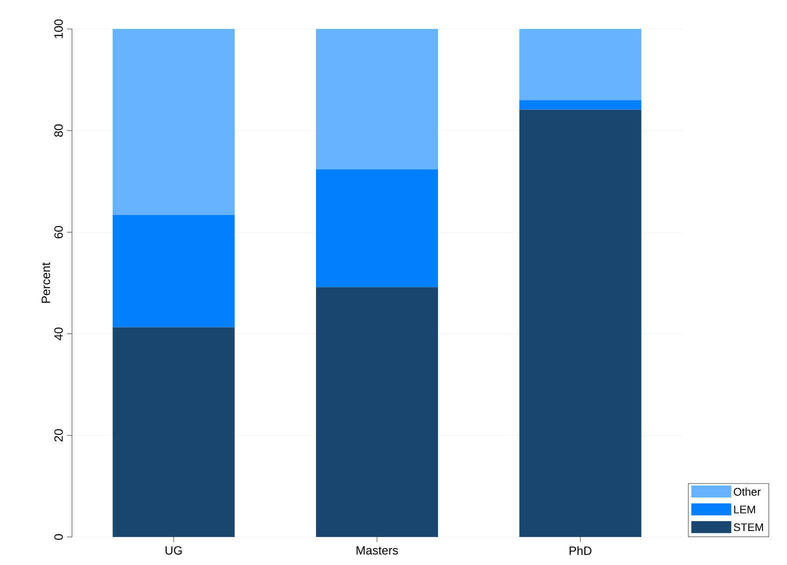 Image resolution: width=787 pixels, height=565 pixels. Describe the element at coordinates (58, 130) in the screenshot. I see `y-tick-label: 80` at that location.